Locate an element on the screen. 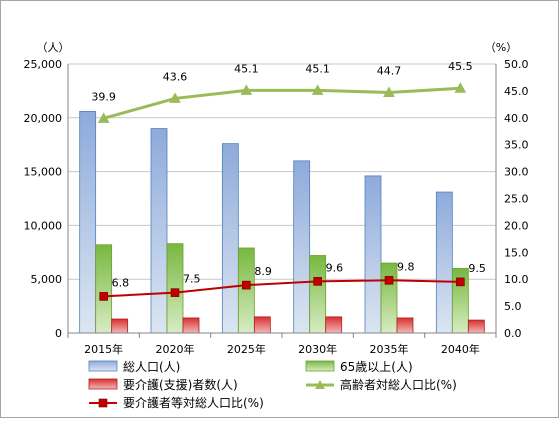 The height and width of the screenshot is (421, 559). left-axis-tick-label: 5,000 is located at coordinates (47, 279).